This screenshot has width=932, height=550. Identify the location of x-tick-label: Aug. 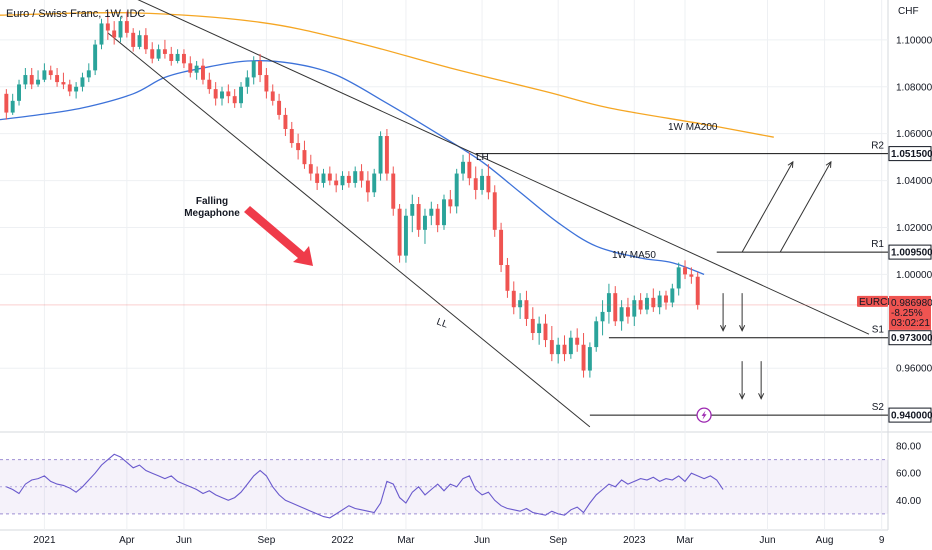
(825, 540).